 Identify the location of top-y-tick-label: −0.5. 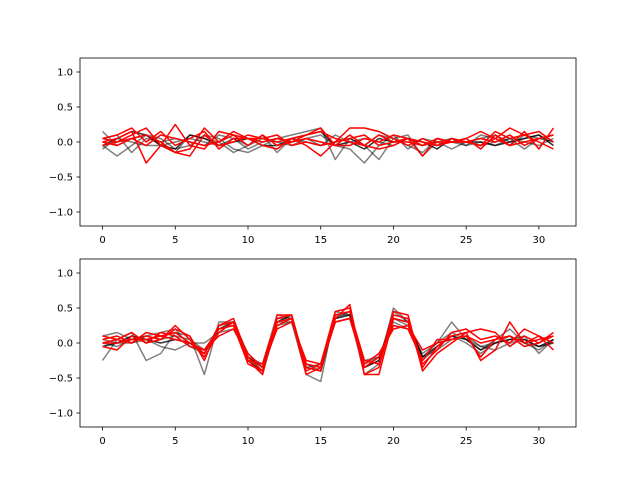
(61, 178).